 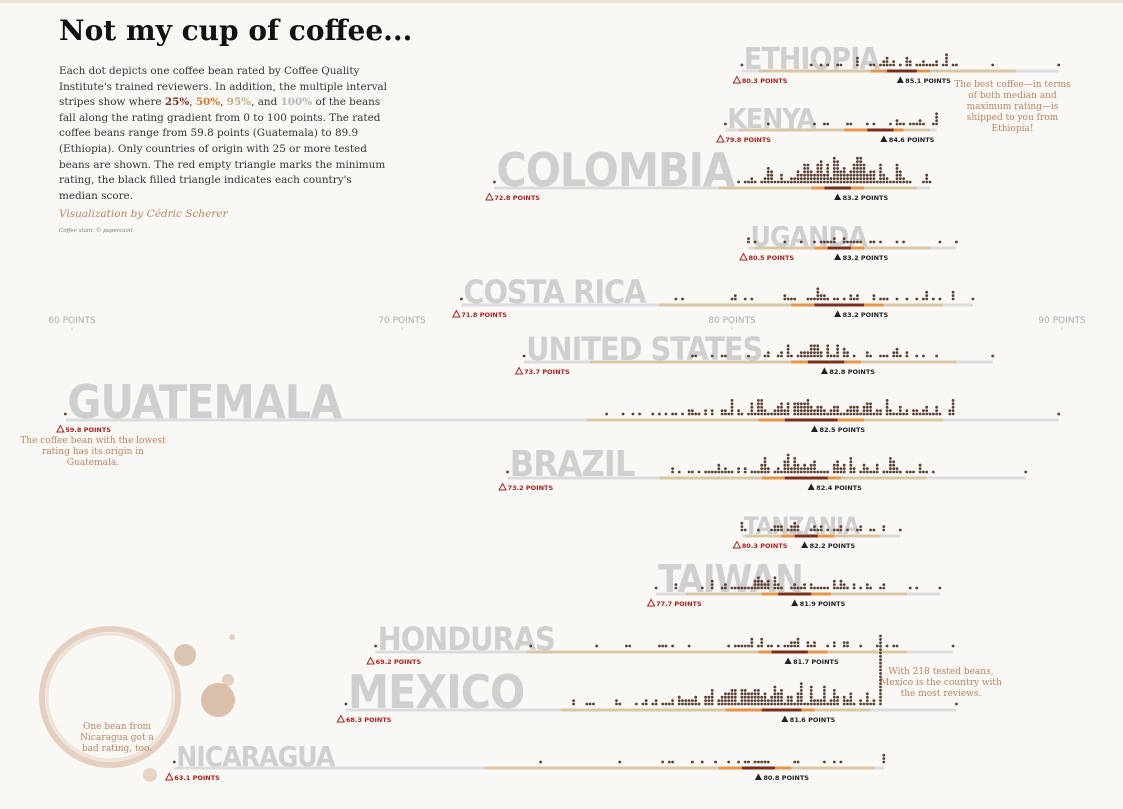 What do you see at coordinates (197, 778) in the screenshot?
I see `minimum-label: 63.1 POINTS` at bounding box center [197, 778].